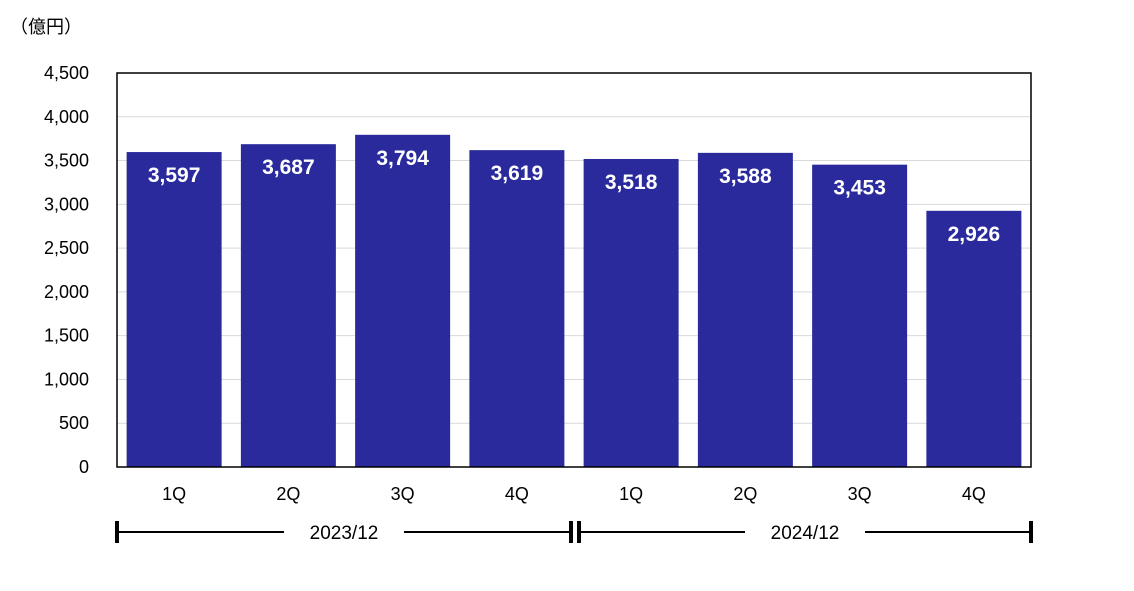 Image resolution: width=1134 pixels, height=591 pixels. What do you see at coordinates (66, 379) in the screenshot?
I see `y-tick-label: 1,000` at bounding box center [66, 379].